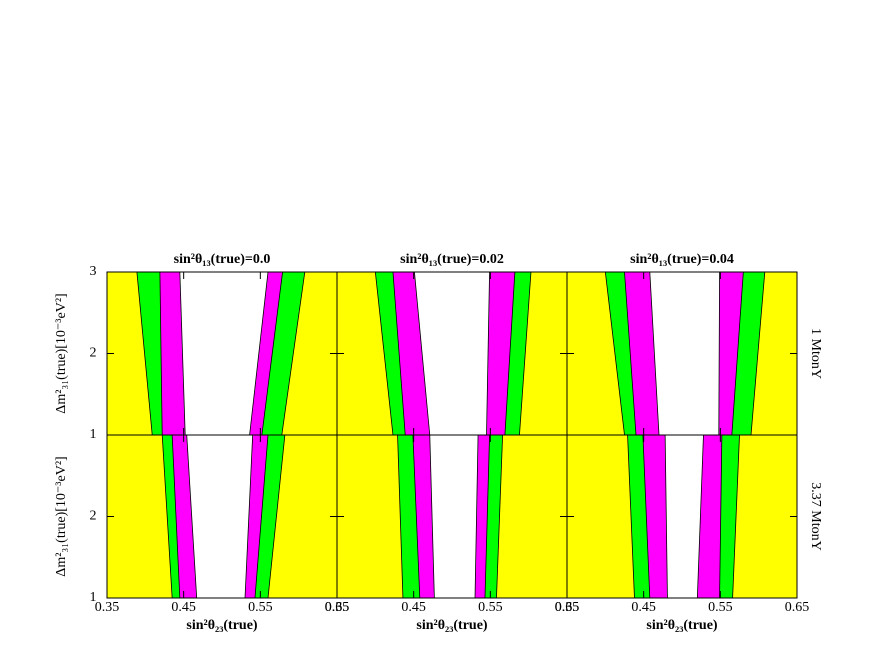 The width and height of the screenshot is (872, 654). What do you see at coordinates (815, 516) in the screenshot?
I see `row-label: 3.37 MtonY` at bounding box center [815, 516].